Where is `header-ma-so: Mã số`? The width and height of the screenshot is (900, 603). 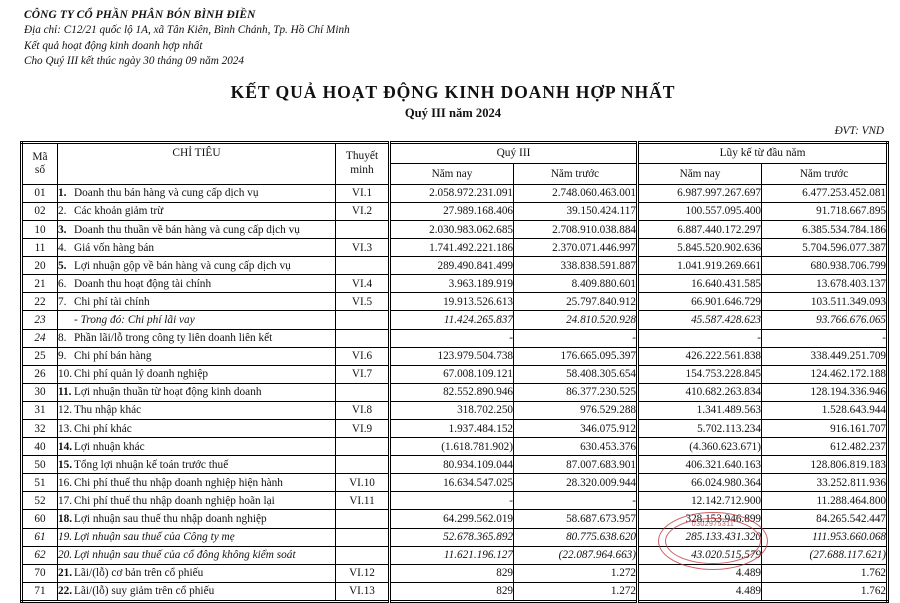
header-ma-so: Mã số is located at coordinates (39, 163).